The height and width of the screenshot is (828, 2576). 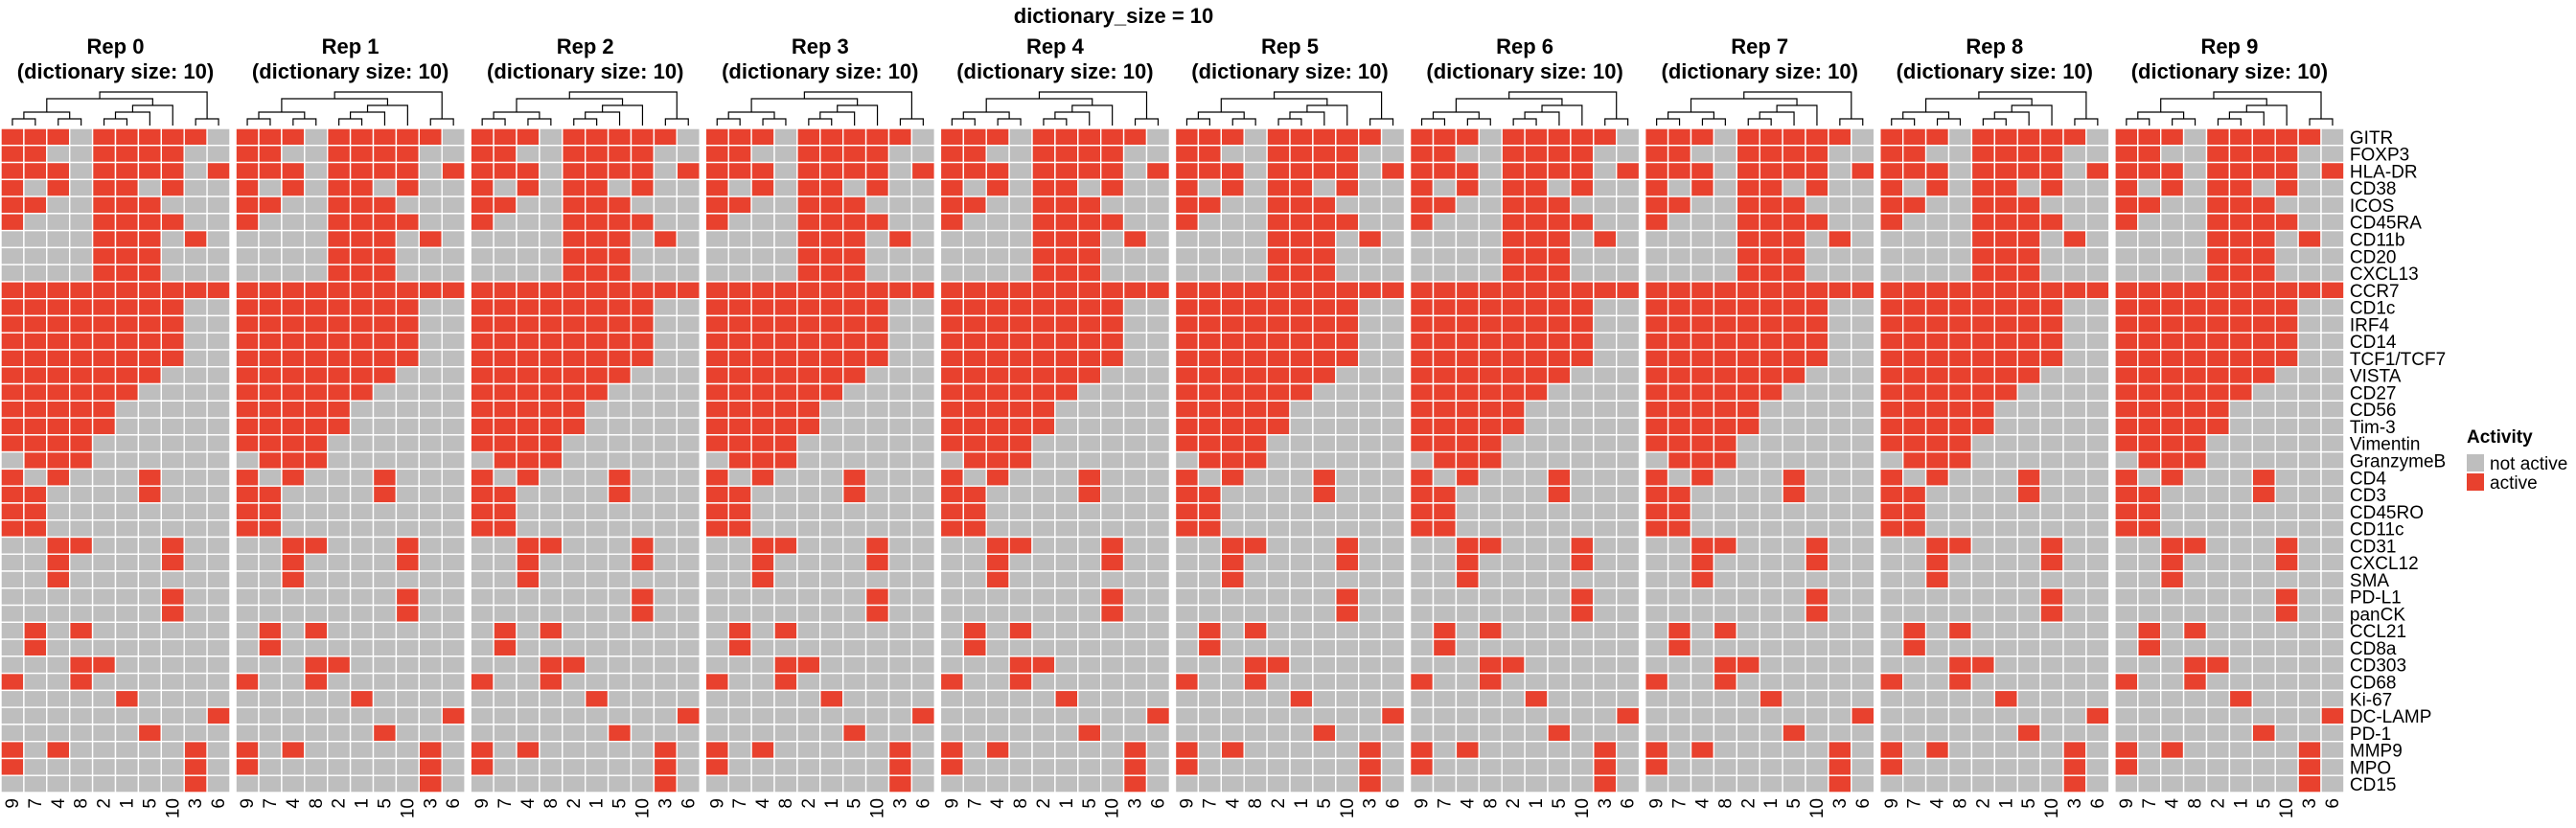 I want to click on heatmap-cell: PD-1 / 1: not active, so click(x=2005, y=734).